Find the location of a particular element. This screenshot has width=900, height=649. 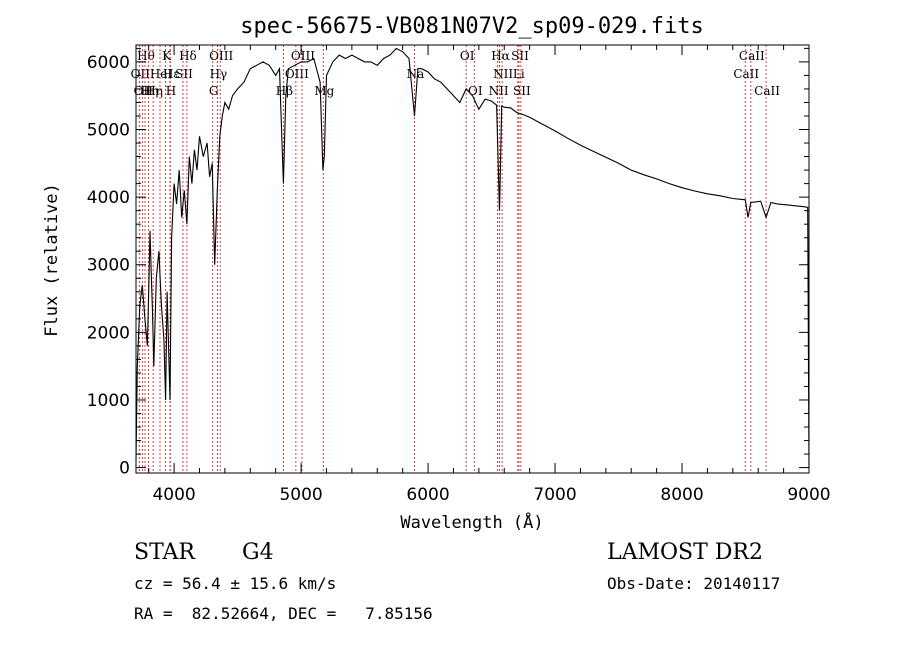

y-tick-label: 5000 is located at coordinates (108, 131).